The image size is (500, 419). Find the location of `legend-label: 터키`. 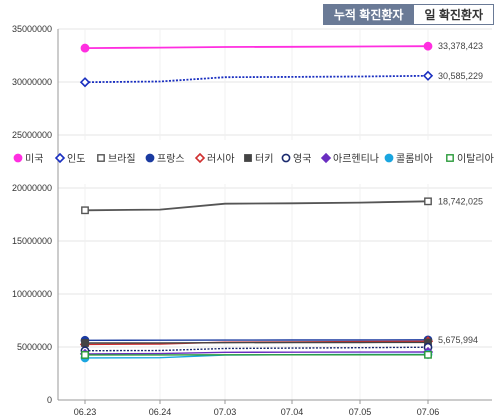

legend-label: 터키 is located at coordinates (264, 159).